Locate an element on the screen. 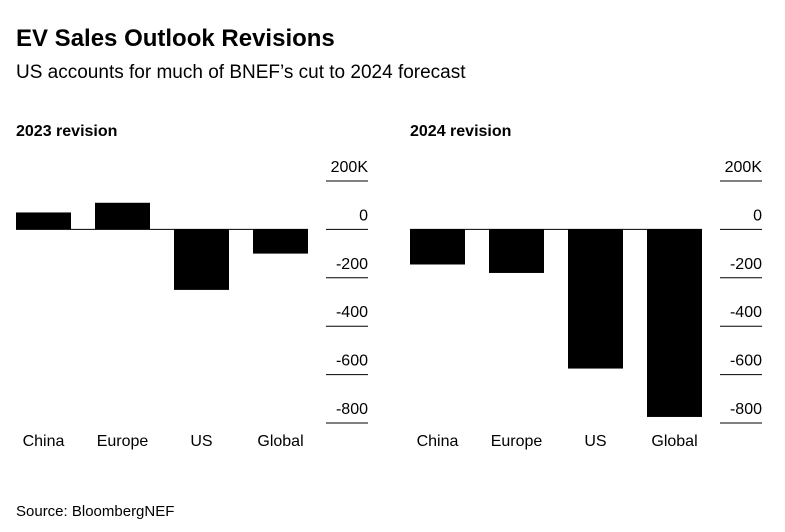 This screenshot has height=532, width=785. source: Source: BloombergNEF is located at coordinates (95, 511).